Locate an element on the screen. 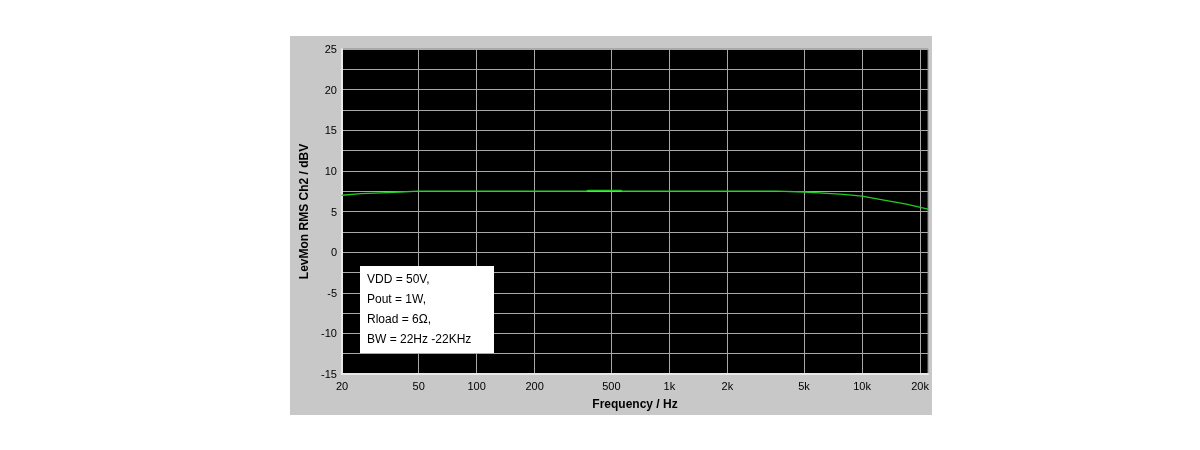 The width and height of the screenshot is (1200, 450). y-tick-label: 20 is located at coordinates (330, 89).